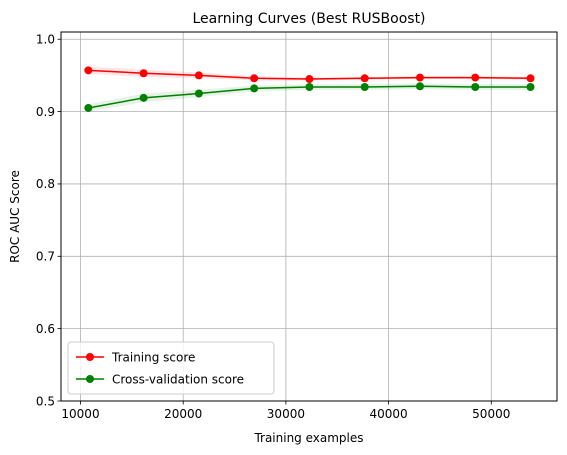 The height and width of the screenshot is (455, 567). What do you see at coordinates (308, 438) in the screenshot?
I see `x-axis-label: Training examples` at bounding box center [308, 438].